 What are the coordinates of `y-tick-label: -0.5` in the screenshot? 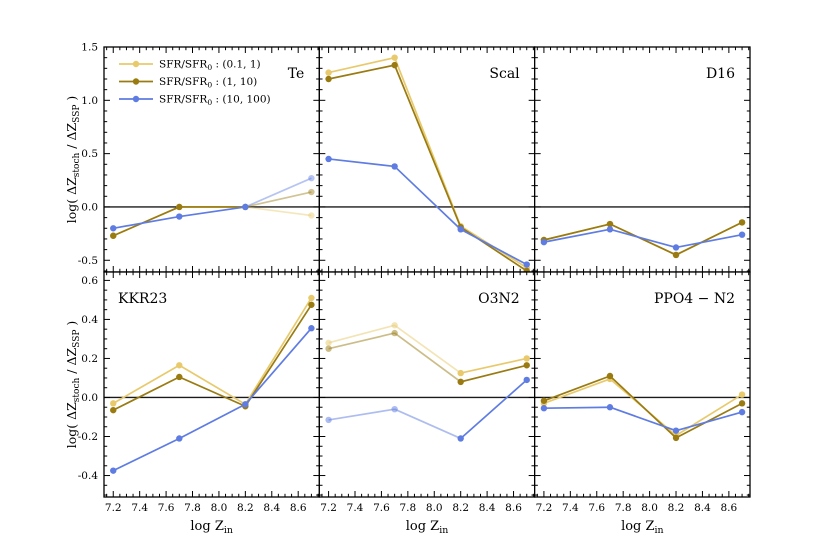 It's located at (88, 261).